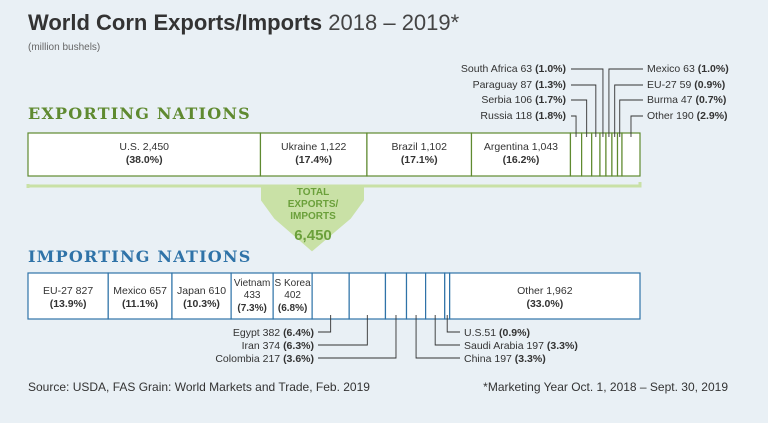  I want to click on importing-heading: IMPORTING NATIONS, so click(140, 256).